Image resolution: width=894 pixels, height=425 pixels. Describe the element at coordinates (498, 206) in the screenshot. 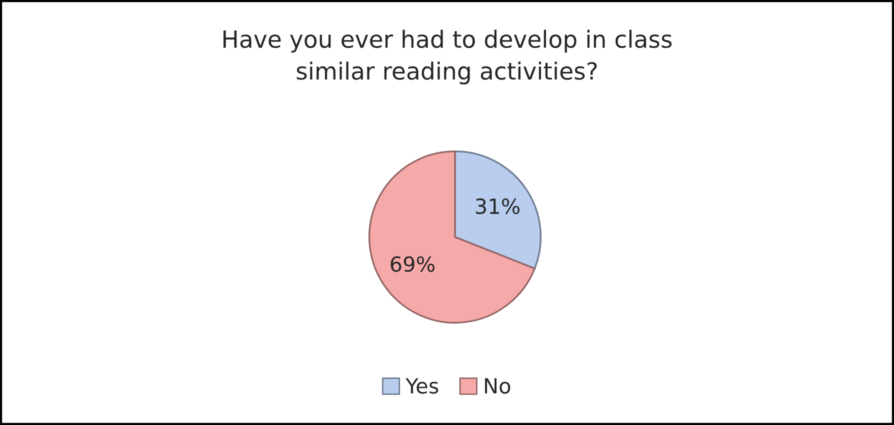

I see `data-label: 31%` at that location.